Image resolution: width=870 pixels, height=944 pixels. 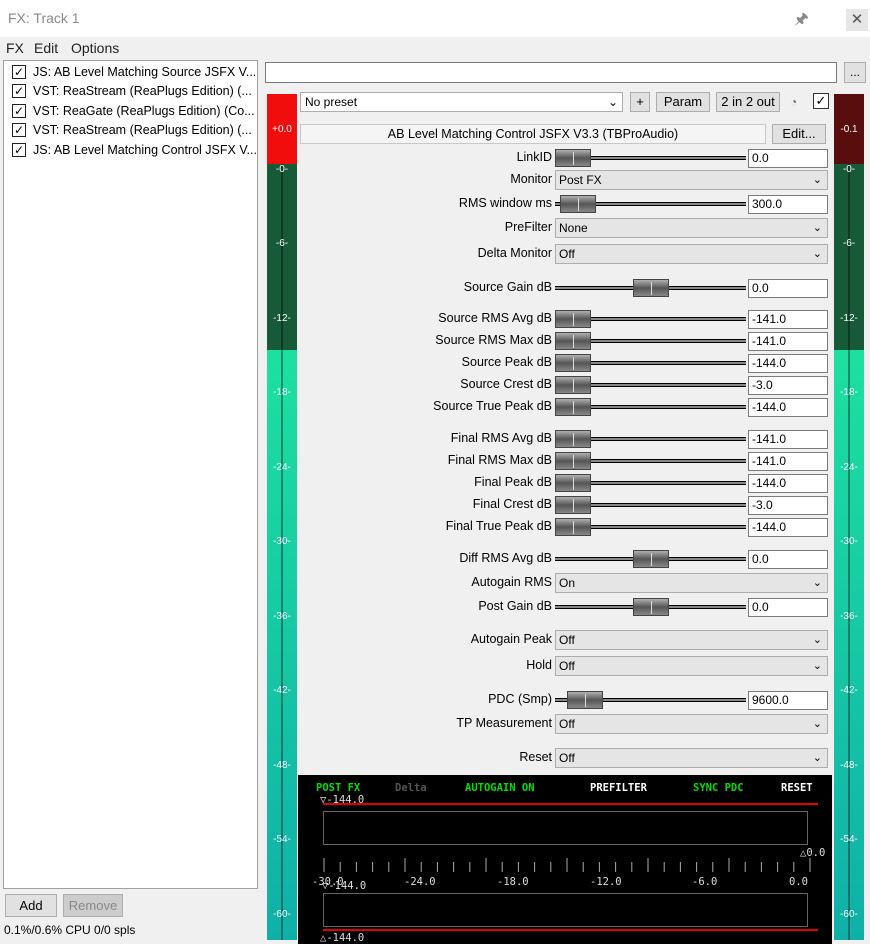 What do you see at coordinates (551, 72) in the screenshot?
I see `fx-name-field` at bounding box center [551, 72].